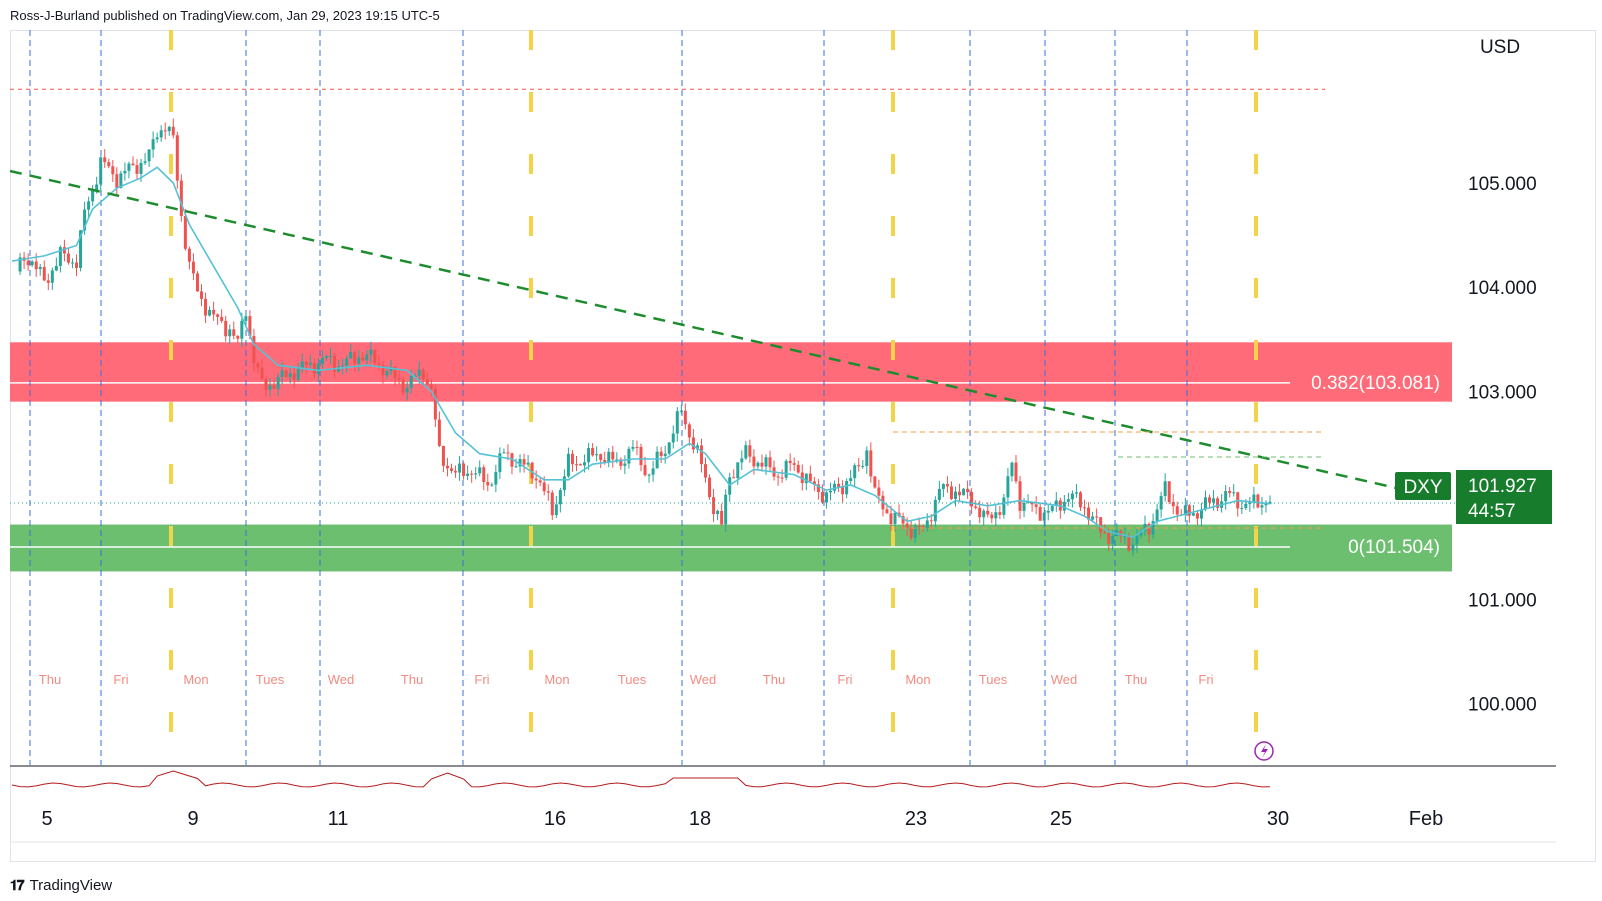 Image resolution: width=1602 pixels, height=901 pixels. What do you see at coordinates (731, 372) in the screenshot?
I see `resistance-zone` at bounding box center [731, 372].